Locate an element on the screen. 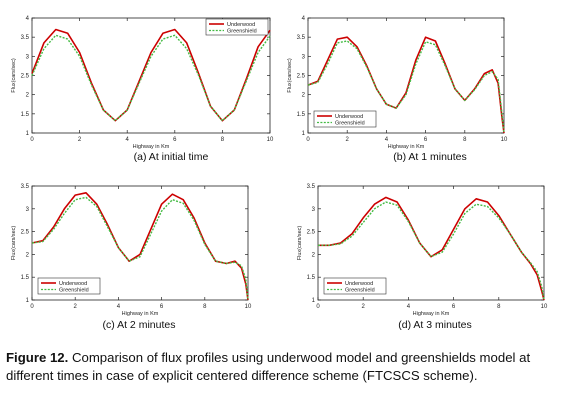 Image resolution: width=566 pixels, height=401 pixels. panel-subtitle: (d) At 3 minutes is located at coordinates (435, 325).